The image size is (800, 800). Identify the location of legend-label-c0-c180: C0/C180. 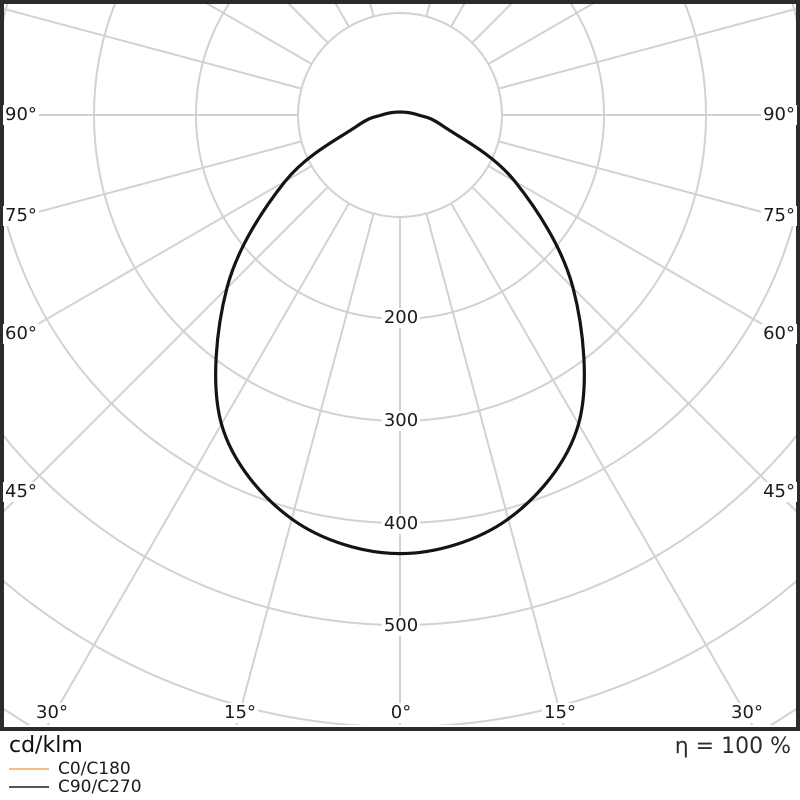
(94, 768).